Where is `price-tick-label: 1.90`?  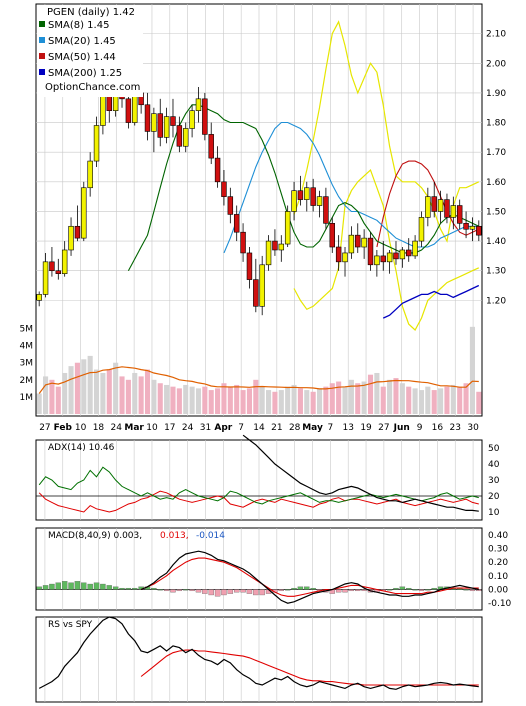 price-tick-label: 1.90 is located at coordinates (496, 94).